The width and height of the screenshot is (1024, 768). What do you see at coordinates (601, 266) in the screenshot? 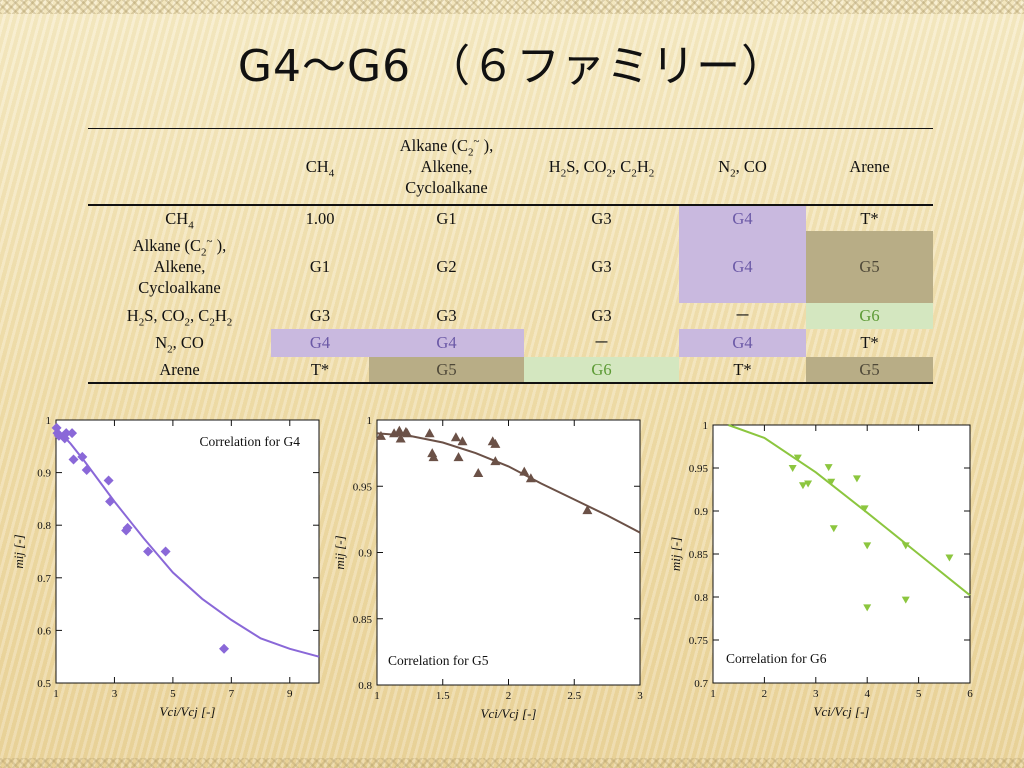
I see `table-cell-r1-c2: G3` at bounding box center [601, 266].